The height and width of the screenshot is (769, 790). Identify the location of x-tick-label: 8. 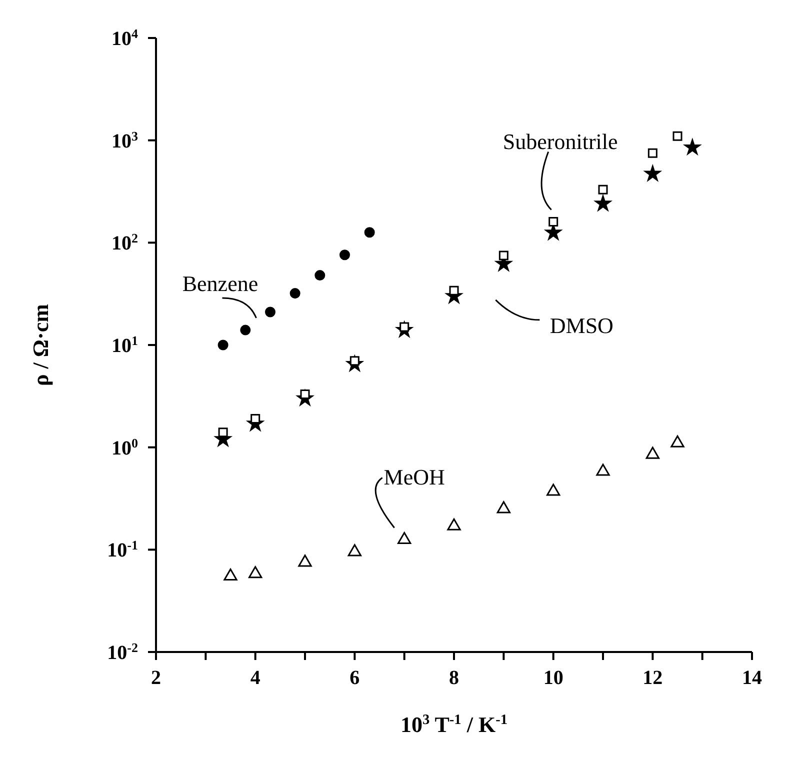
(454, 678).